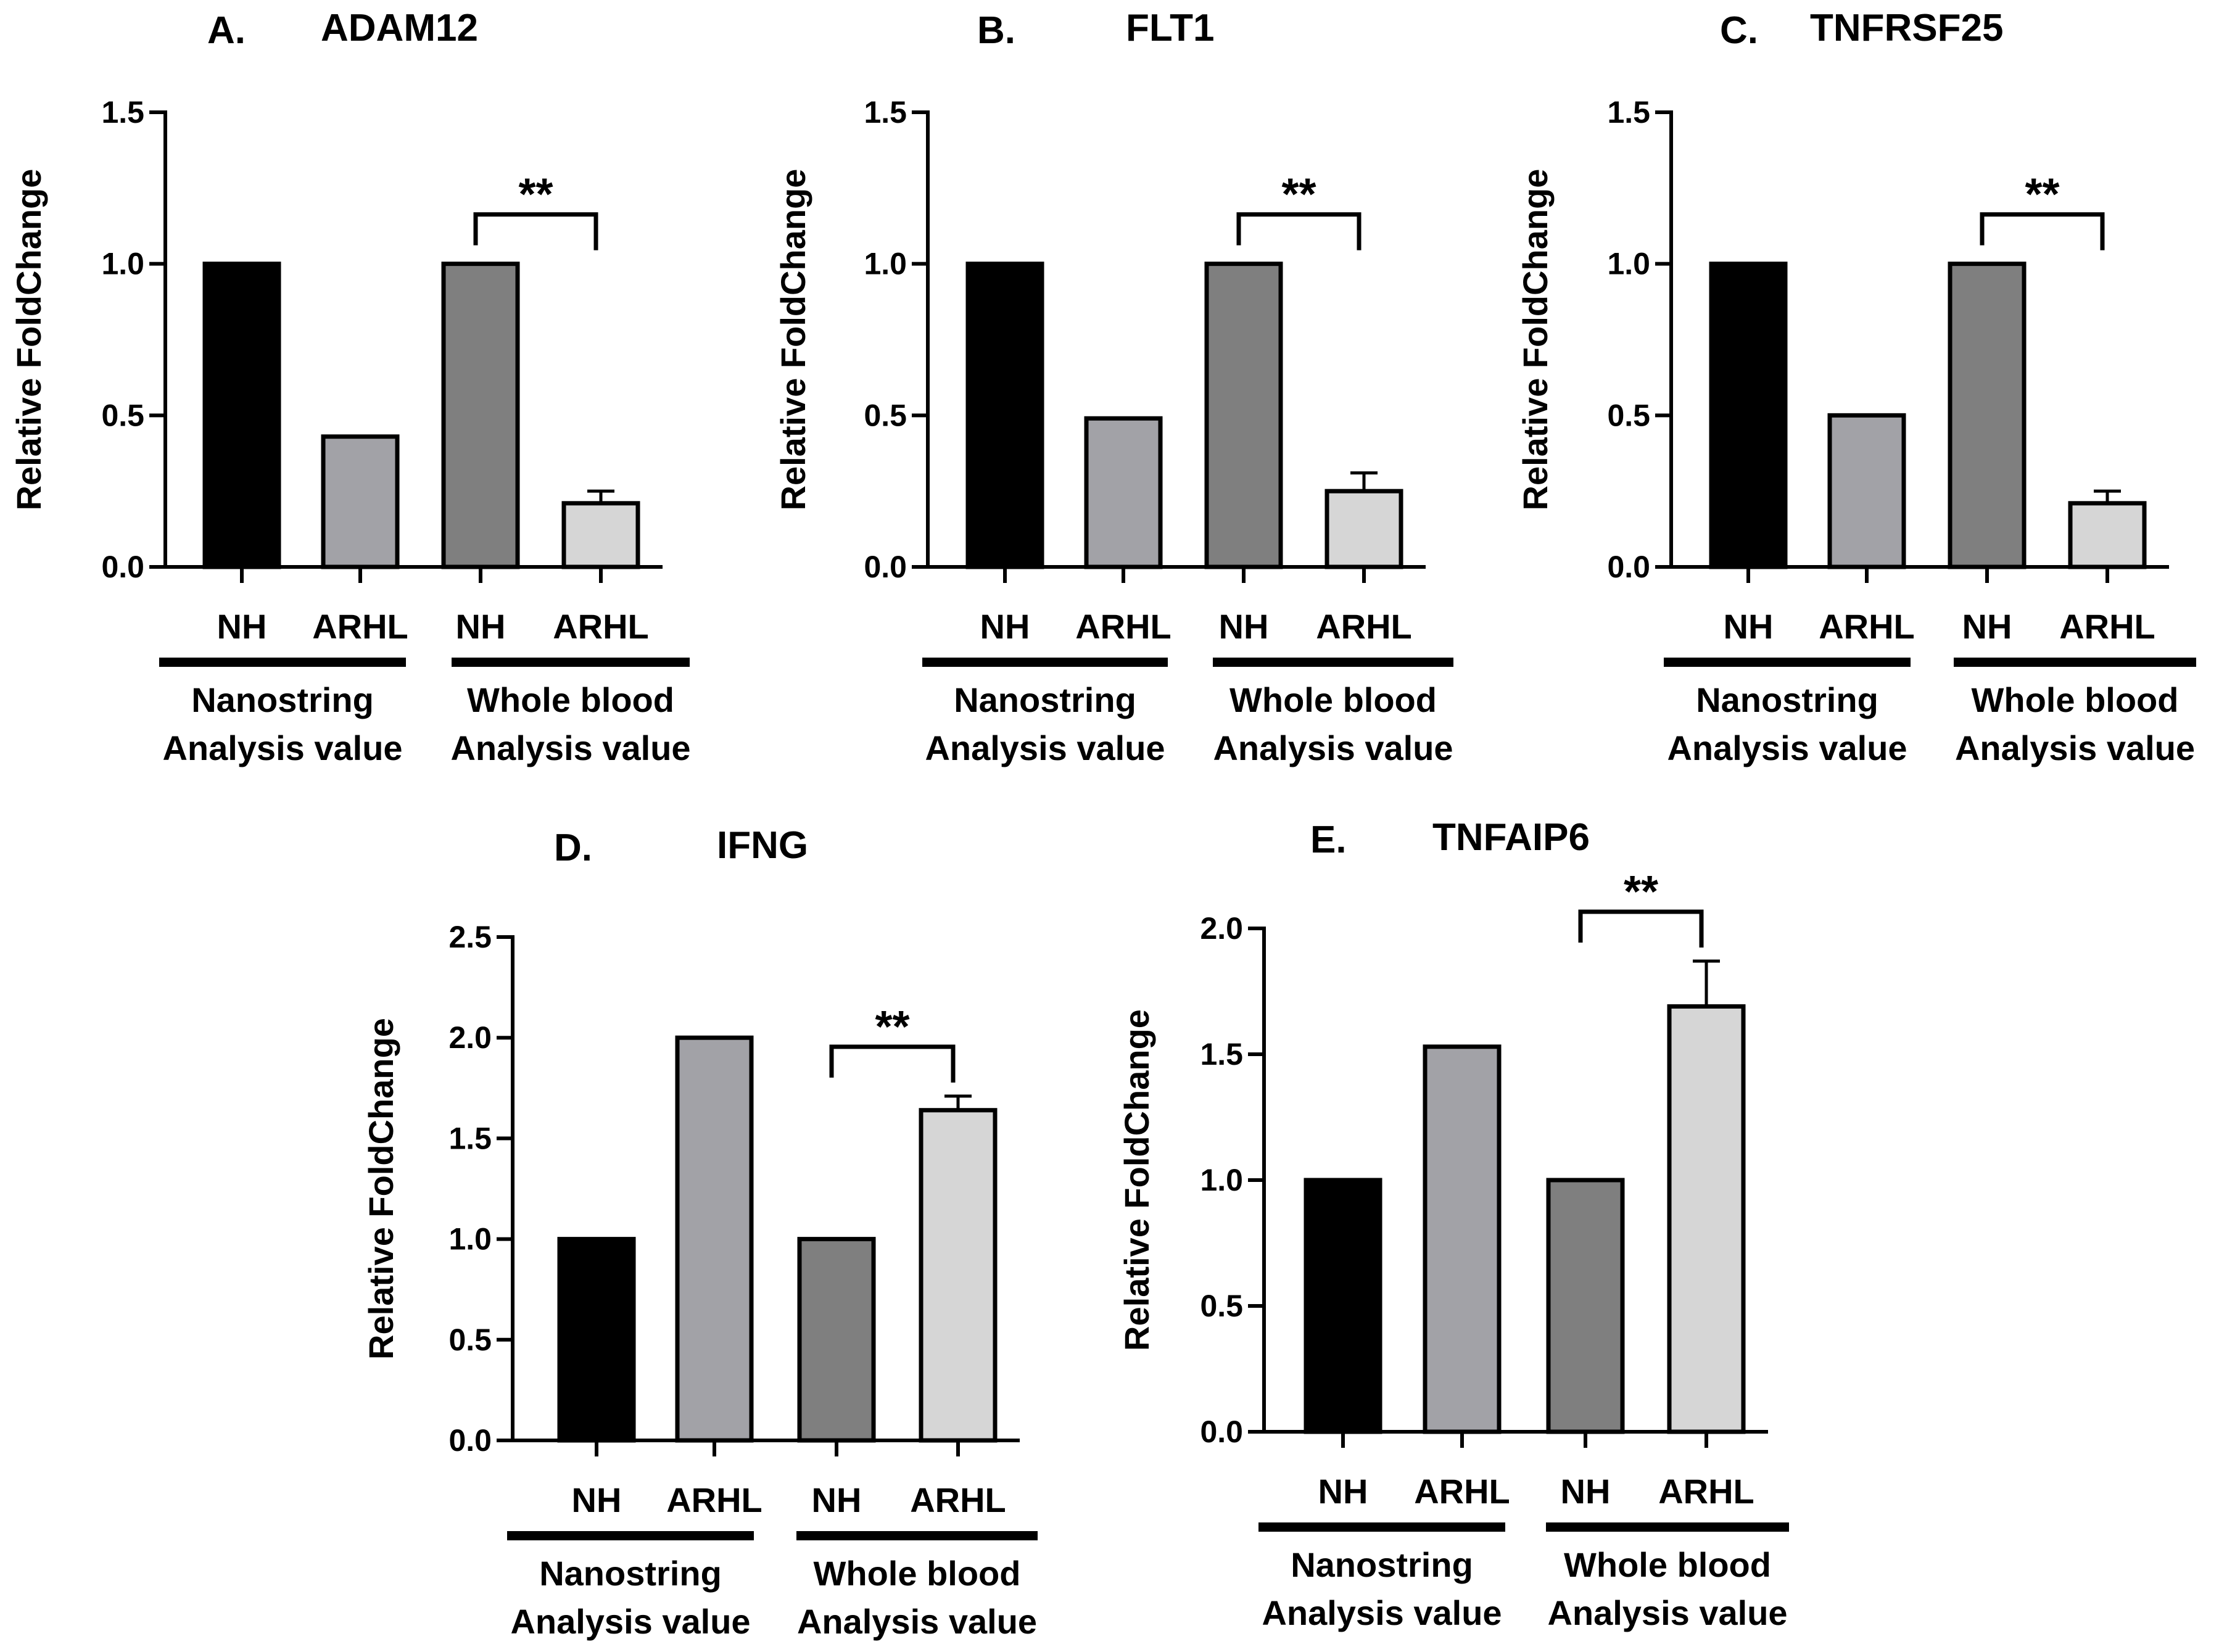 The width and height of the screenshot is (2219, 1652). I want to click on chart-title: TNFRSF25, so click(1906, 28).